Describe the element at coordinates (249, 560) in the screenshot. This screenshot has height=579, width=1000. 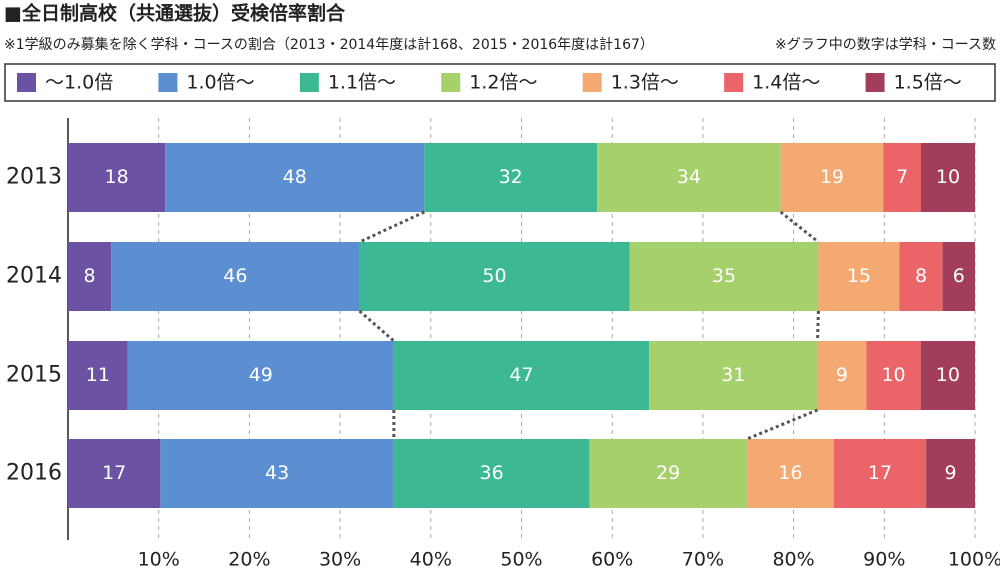
I see `x-tick-label: 20%` at that location.